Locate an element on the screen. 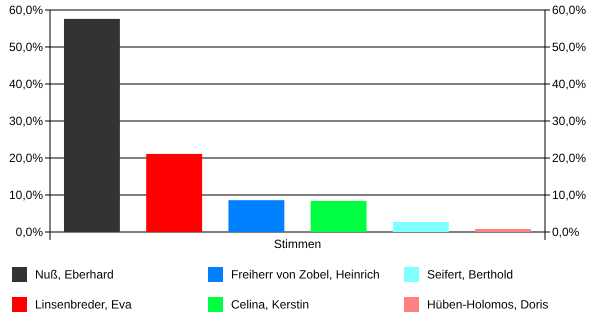 The width and height of the screenshot is (600, 326). text: 60,0% is located at coordinates (569, 9).